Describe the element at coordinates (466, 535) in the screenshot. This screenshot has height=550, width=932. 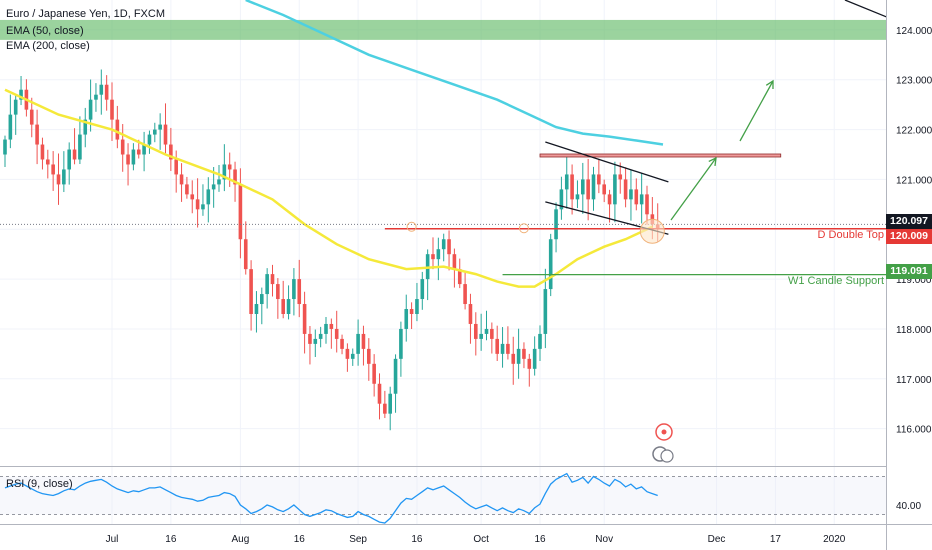
I see `time-axis: Jul 16 Aug 16 Sep 16 Oct 16 Nov Dec 17 2020` at that location.